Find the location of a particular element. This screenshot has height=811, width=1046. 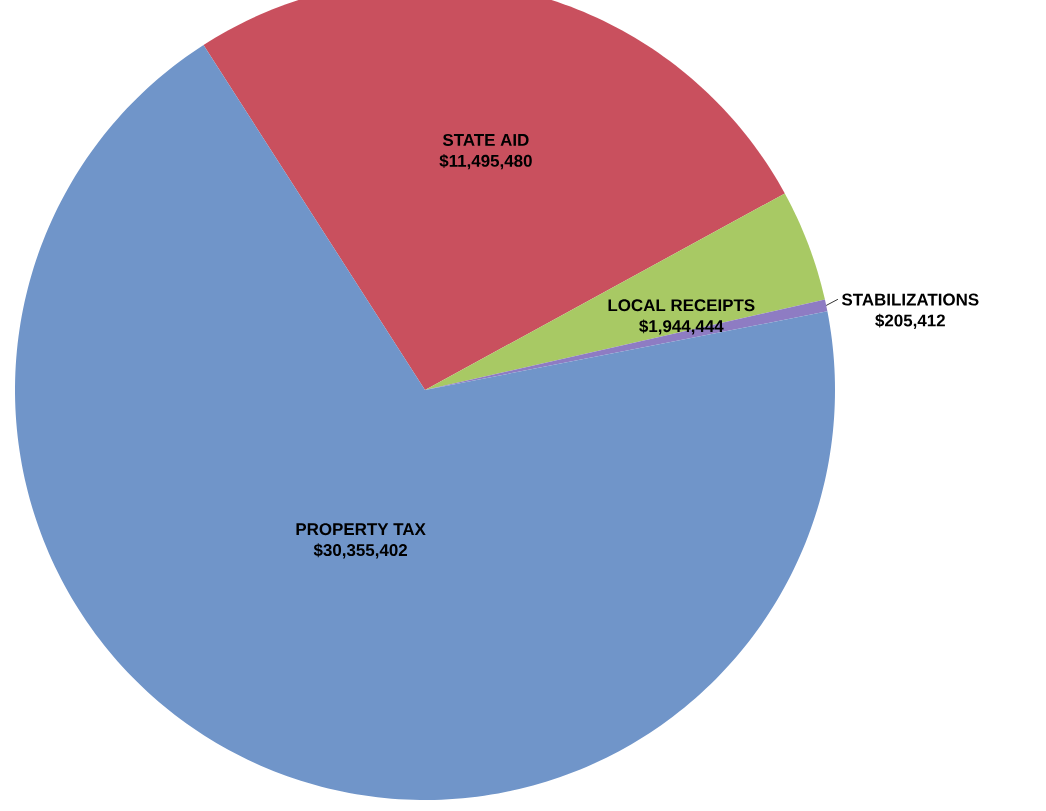

data-label: $30,355,402 is located at coordinates (360, 551).